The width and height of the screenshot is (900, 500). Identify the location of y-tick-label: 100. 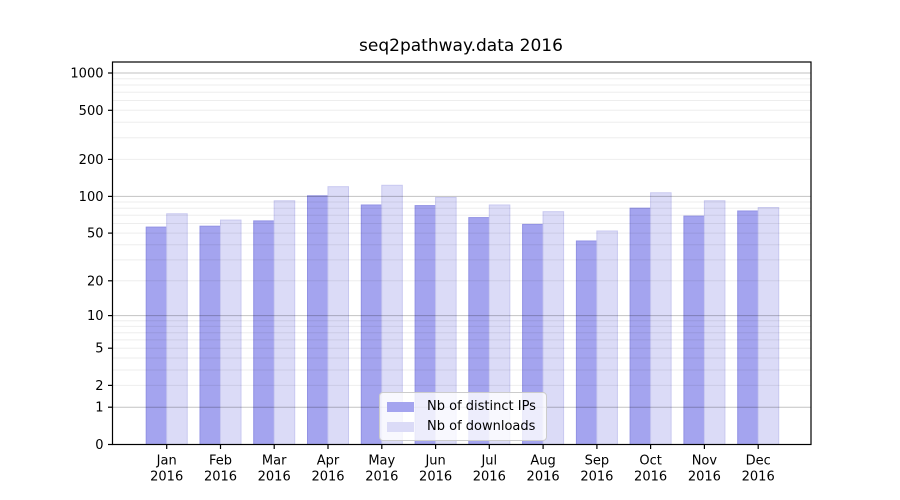
(91, 197).